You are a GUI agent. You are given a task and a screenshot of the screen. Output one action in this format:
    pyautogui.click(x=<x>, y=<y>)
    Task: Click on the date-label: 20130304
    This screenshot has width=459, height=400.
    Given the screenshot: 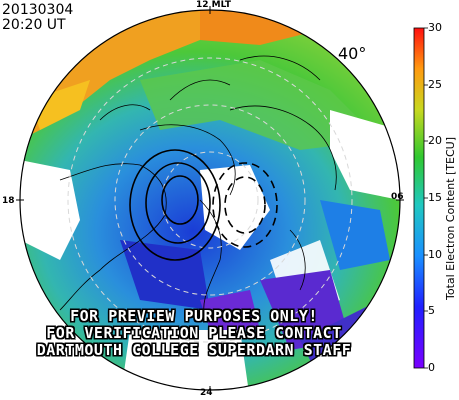 What is the action you would take?
    pyautogui.click(x=38, y=10)
    